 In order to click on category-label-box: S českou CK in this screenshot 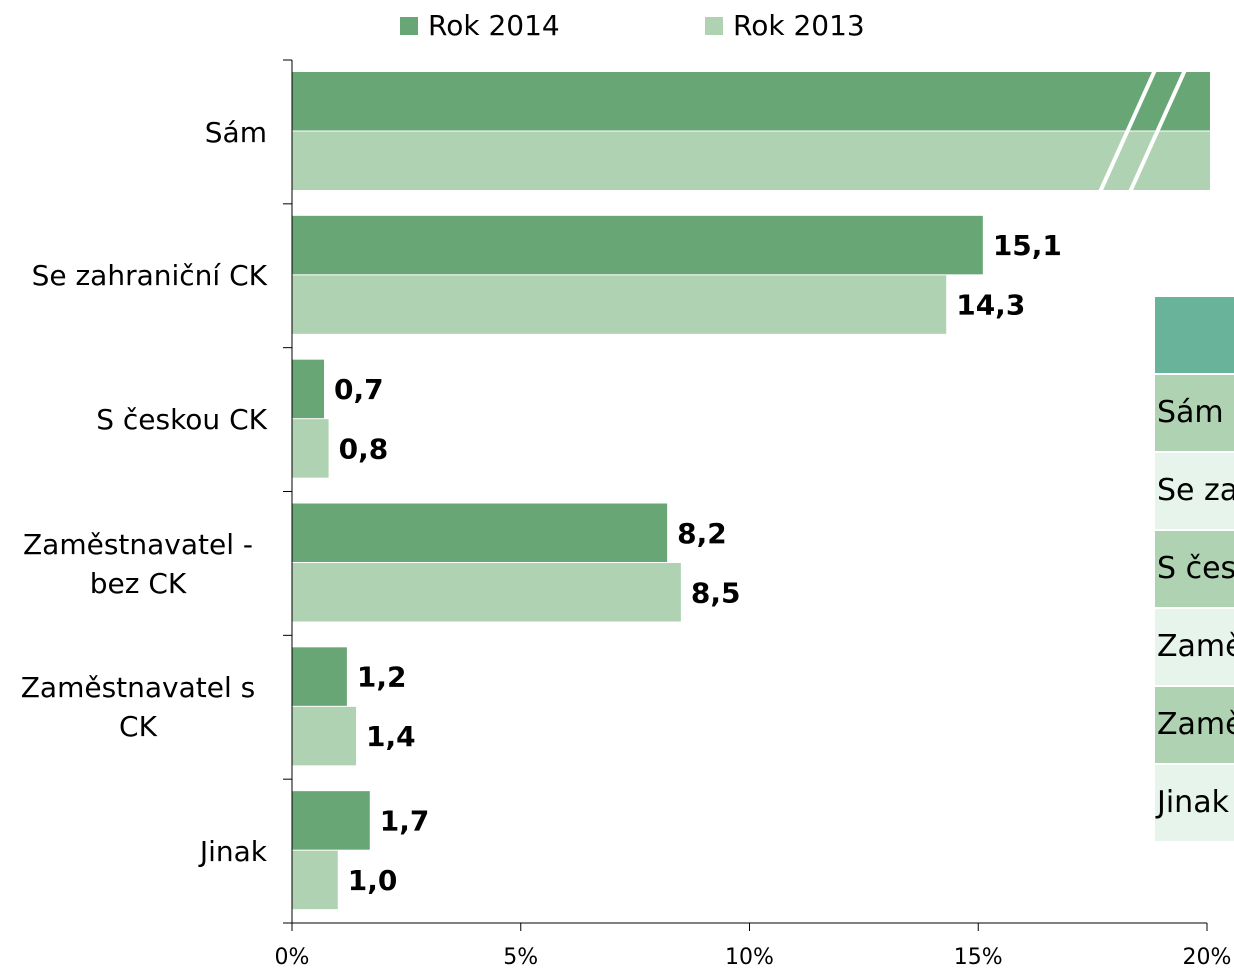, I will do `click(181, 420)`.